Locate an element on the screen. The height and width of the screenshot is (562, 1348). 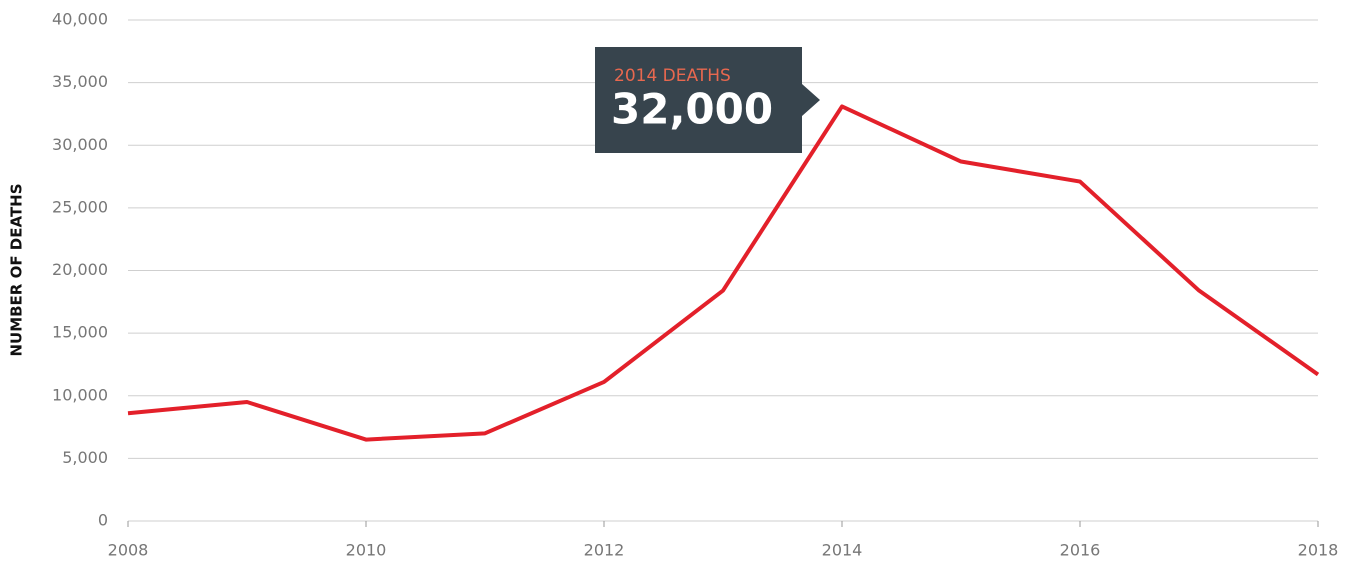
y-axis-label: NUMBER OF DEATHS is located at coordinates (17, 269).